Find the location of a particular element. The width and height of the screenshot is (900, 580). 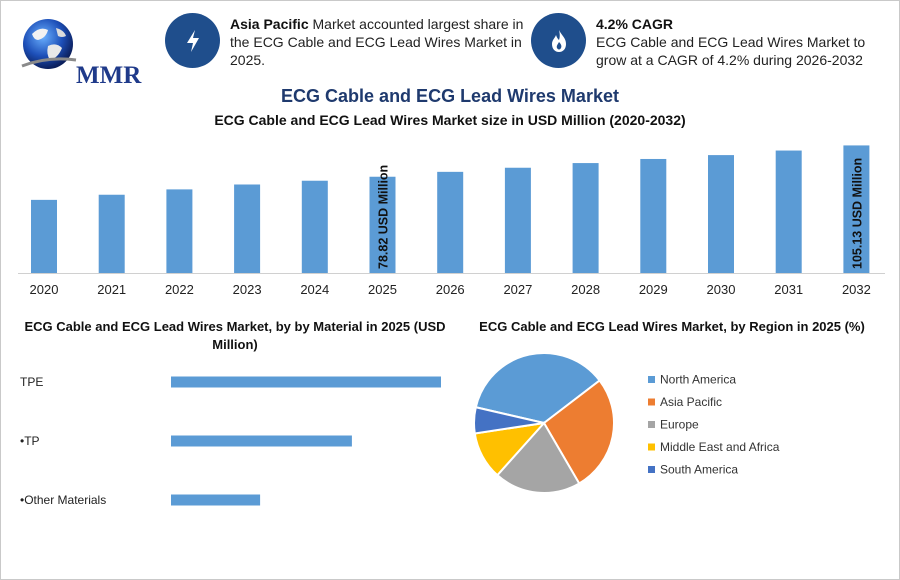

bar-2024 is located at coordinates (314, 226).